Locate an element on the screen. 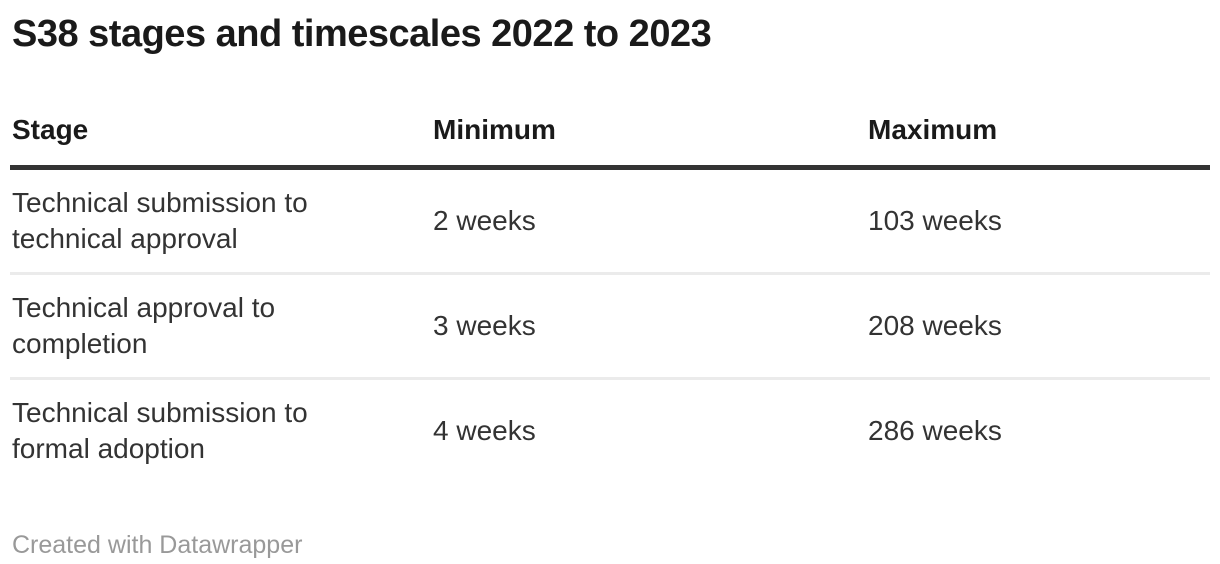 This screenshot has height=564, width=1220. cell-maximum: 103 weeks is located at coordinates (1039, 221).